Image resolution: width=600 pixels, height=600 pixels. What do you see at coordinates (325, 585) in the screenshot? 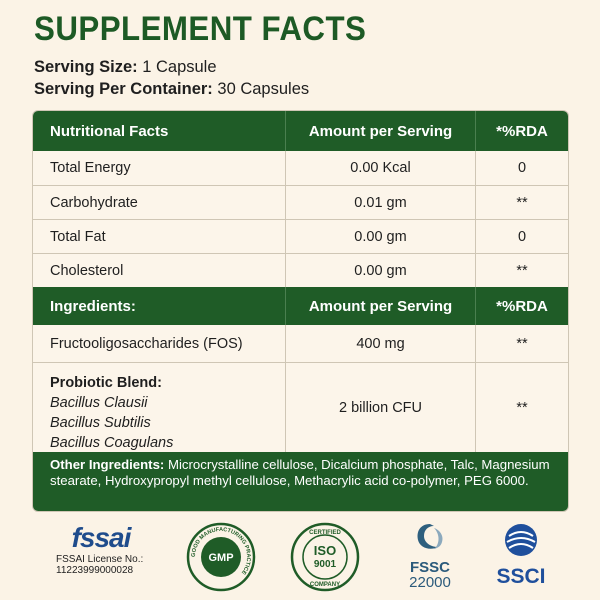
I see `iso-bottom-text: COMPANY` at bounding box center [325, 585].